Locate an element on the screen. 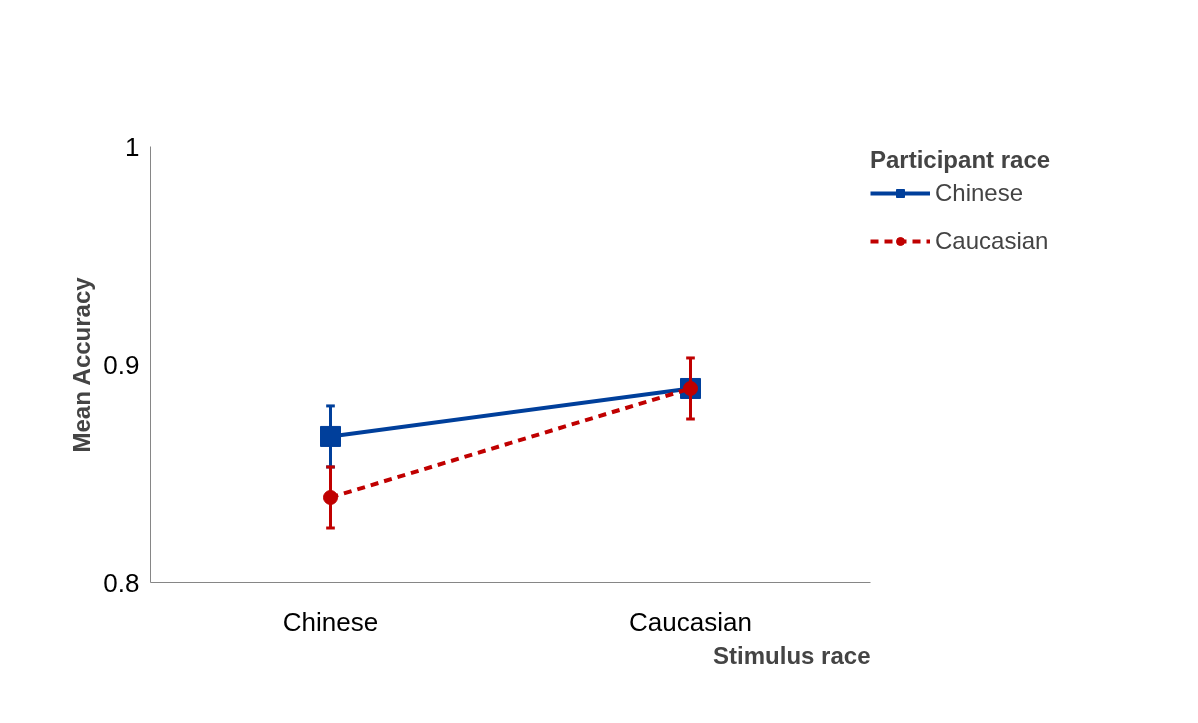 Image resolution: width=1198 pixels, height=723 pixels. legend-label: Caucasian is located at coordinates (992, 241).